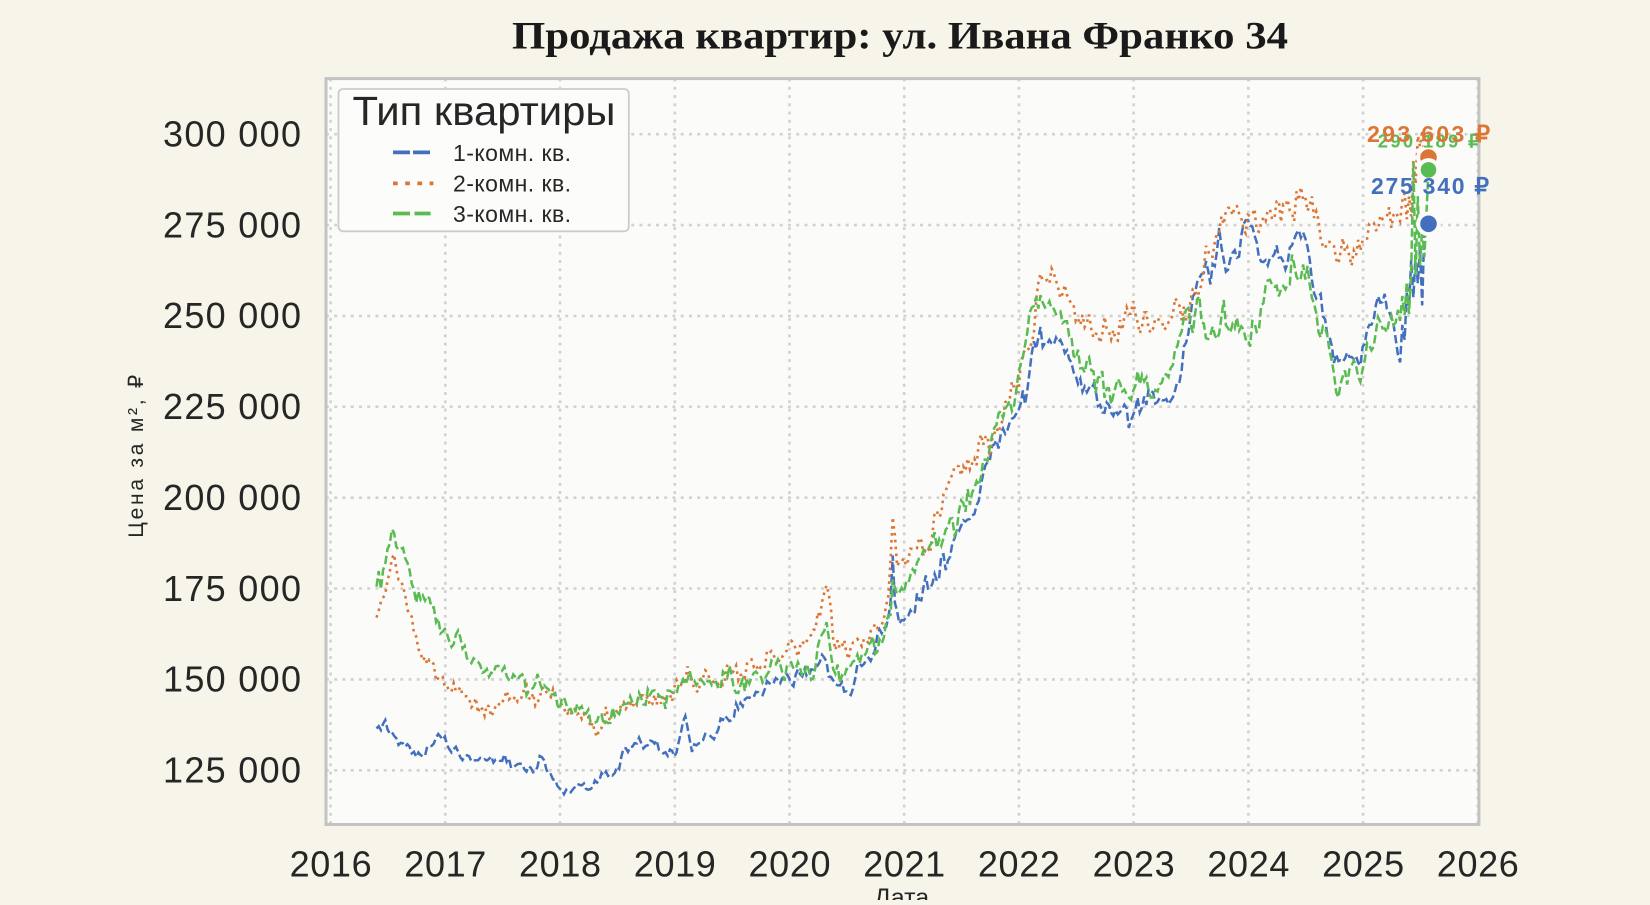  What do you see at coordinates (232, 224) in the screenshot?
I see `svg-text: 275 000` at bounding box center [232, 224].